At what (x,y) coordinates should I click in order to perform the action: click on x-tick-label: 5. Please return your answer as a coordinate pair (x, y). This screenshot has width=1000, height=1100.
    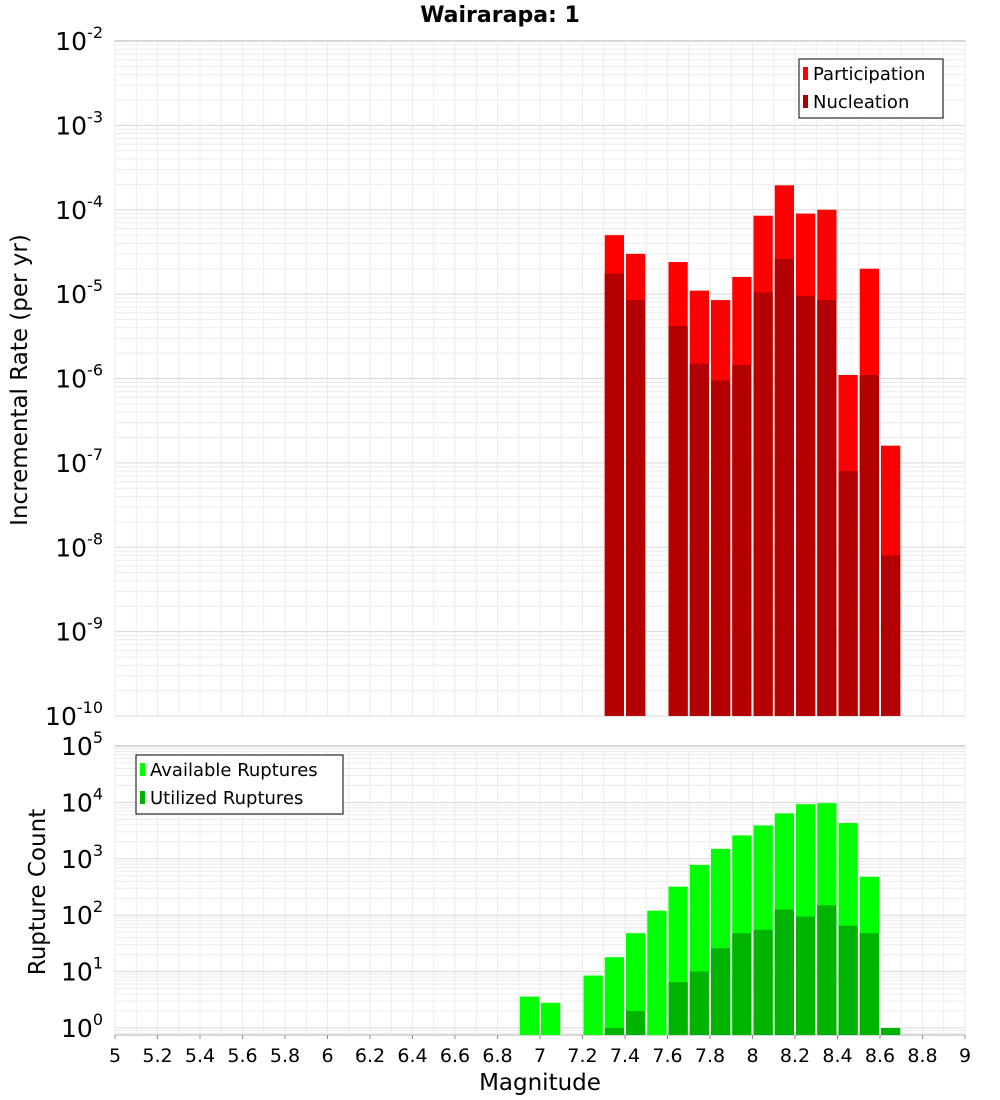
    Looking at the image, I should click on (115, 1056).